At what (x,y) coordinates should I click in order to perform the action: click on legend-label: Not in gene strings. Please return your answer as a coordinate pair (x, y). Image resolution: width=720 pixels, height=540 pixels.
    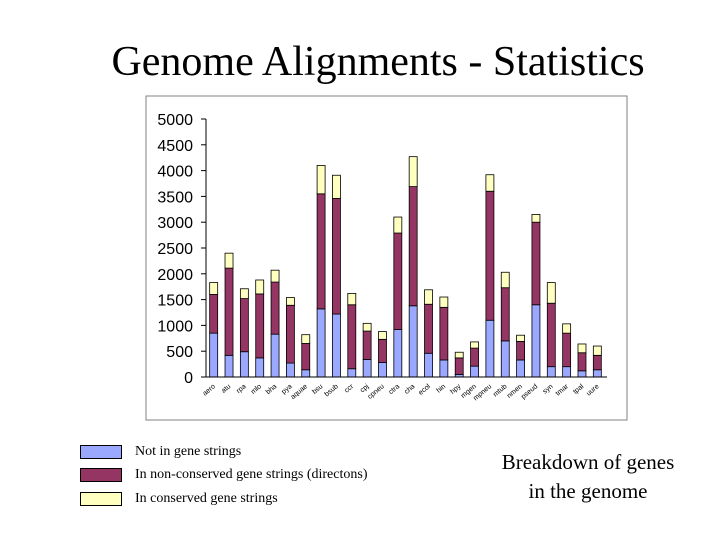
    Looking at the image, I should click on (188, 451).